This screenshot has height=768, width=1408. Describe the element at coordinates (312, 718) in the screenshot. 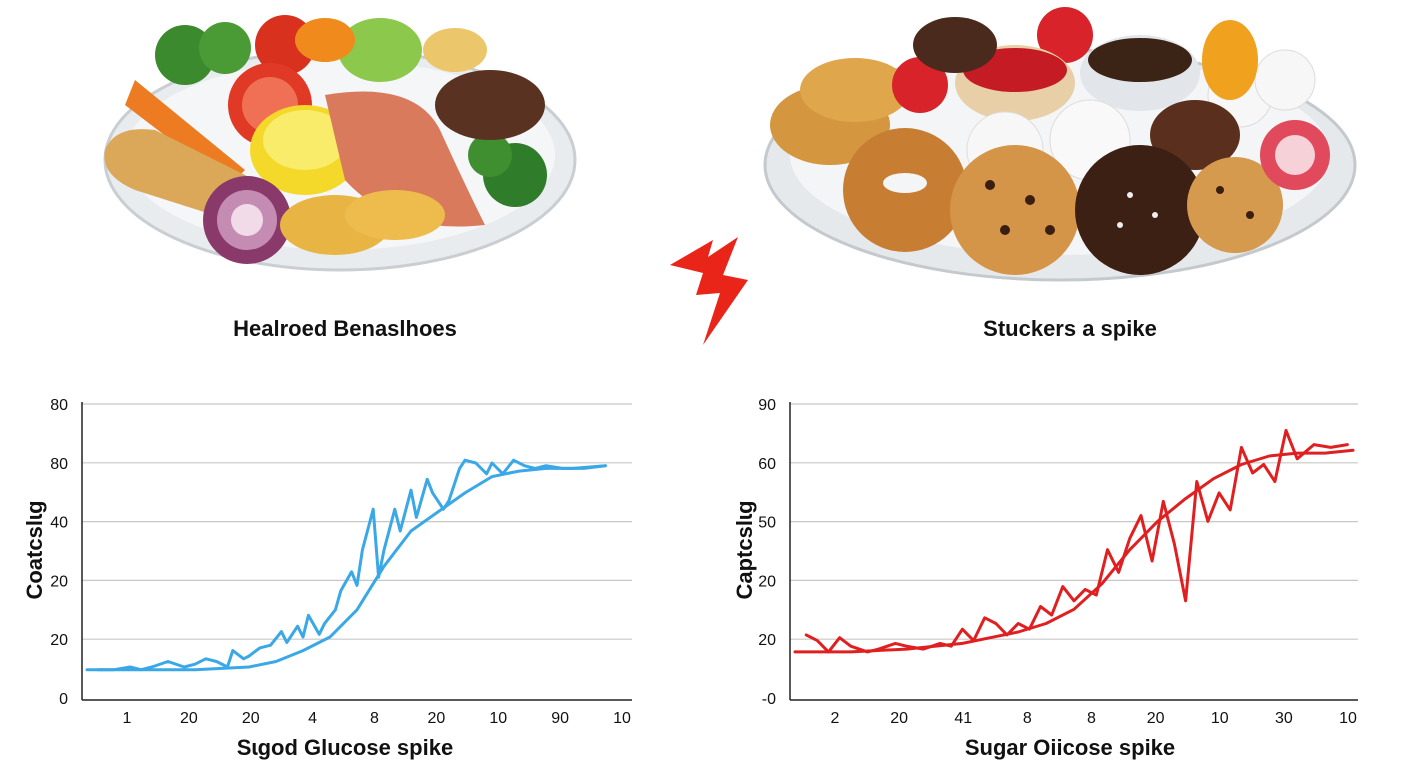

I see `x-tick-label: 4` at that location.